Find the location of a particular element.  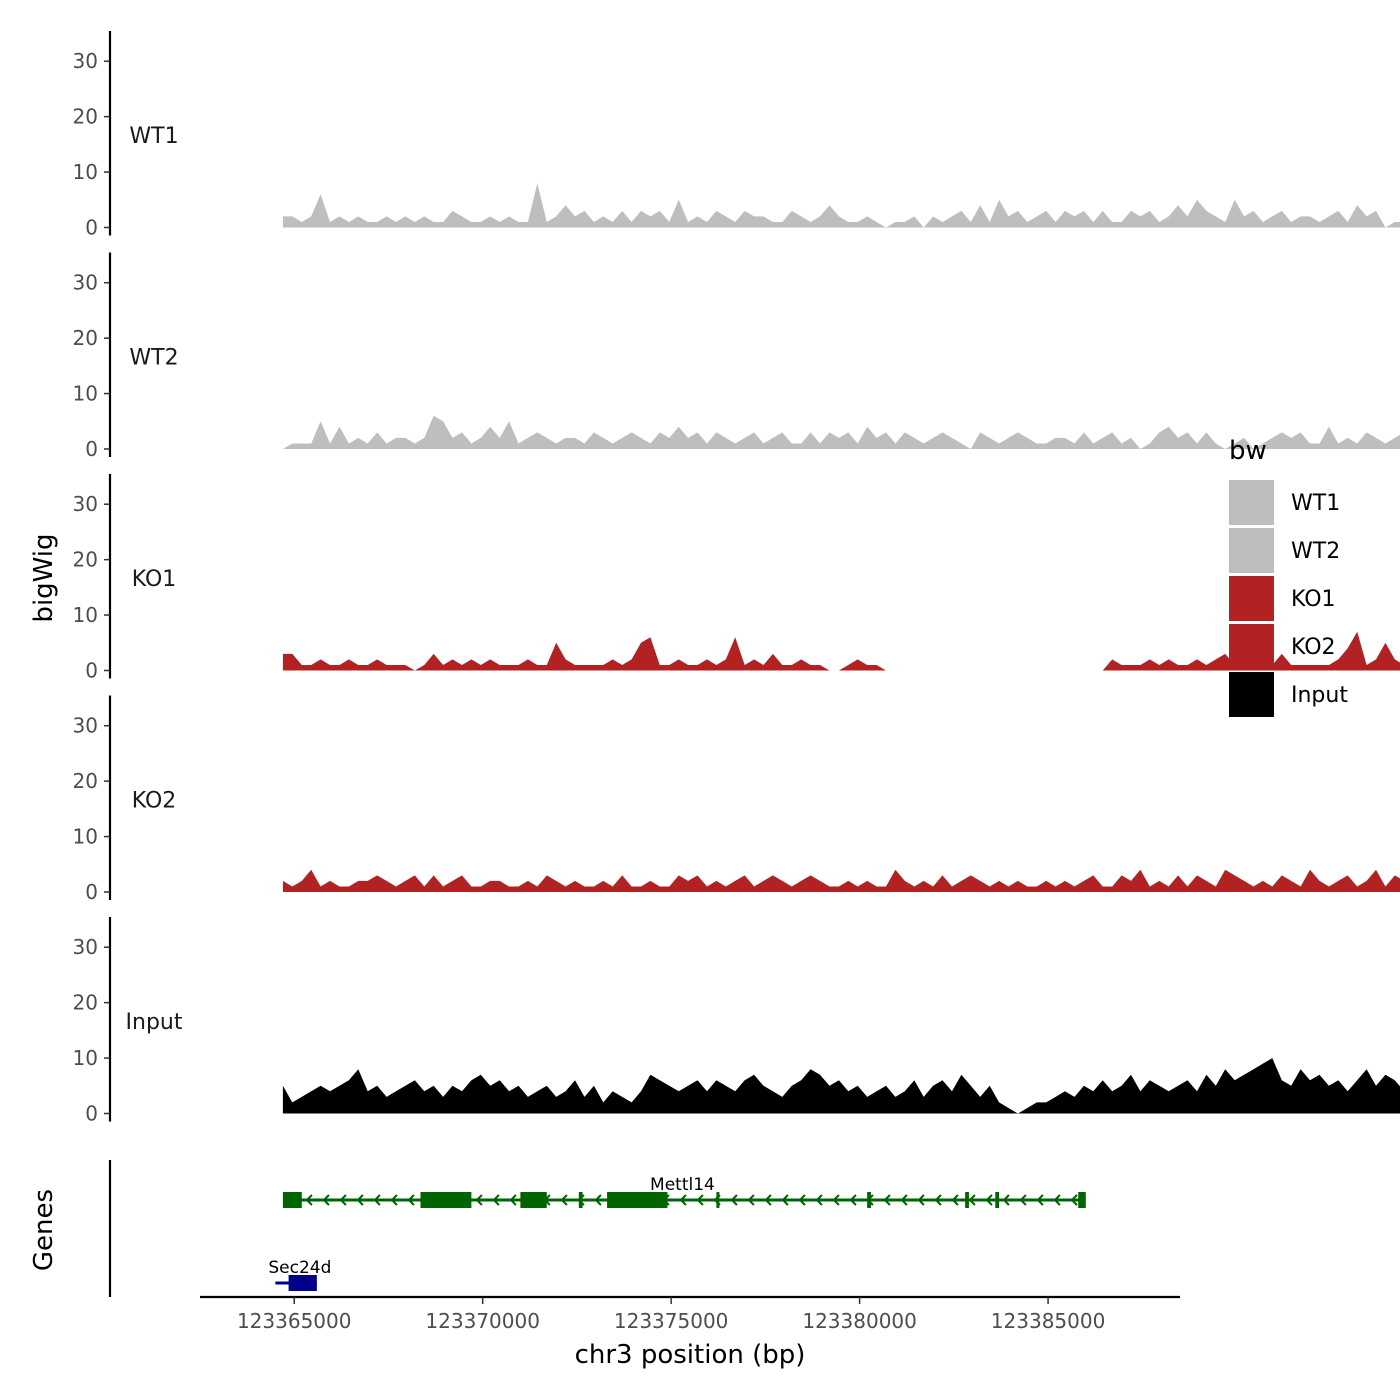

genes-axis-label: Genes is located at coordinates (44, 1230).